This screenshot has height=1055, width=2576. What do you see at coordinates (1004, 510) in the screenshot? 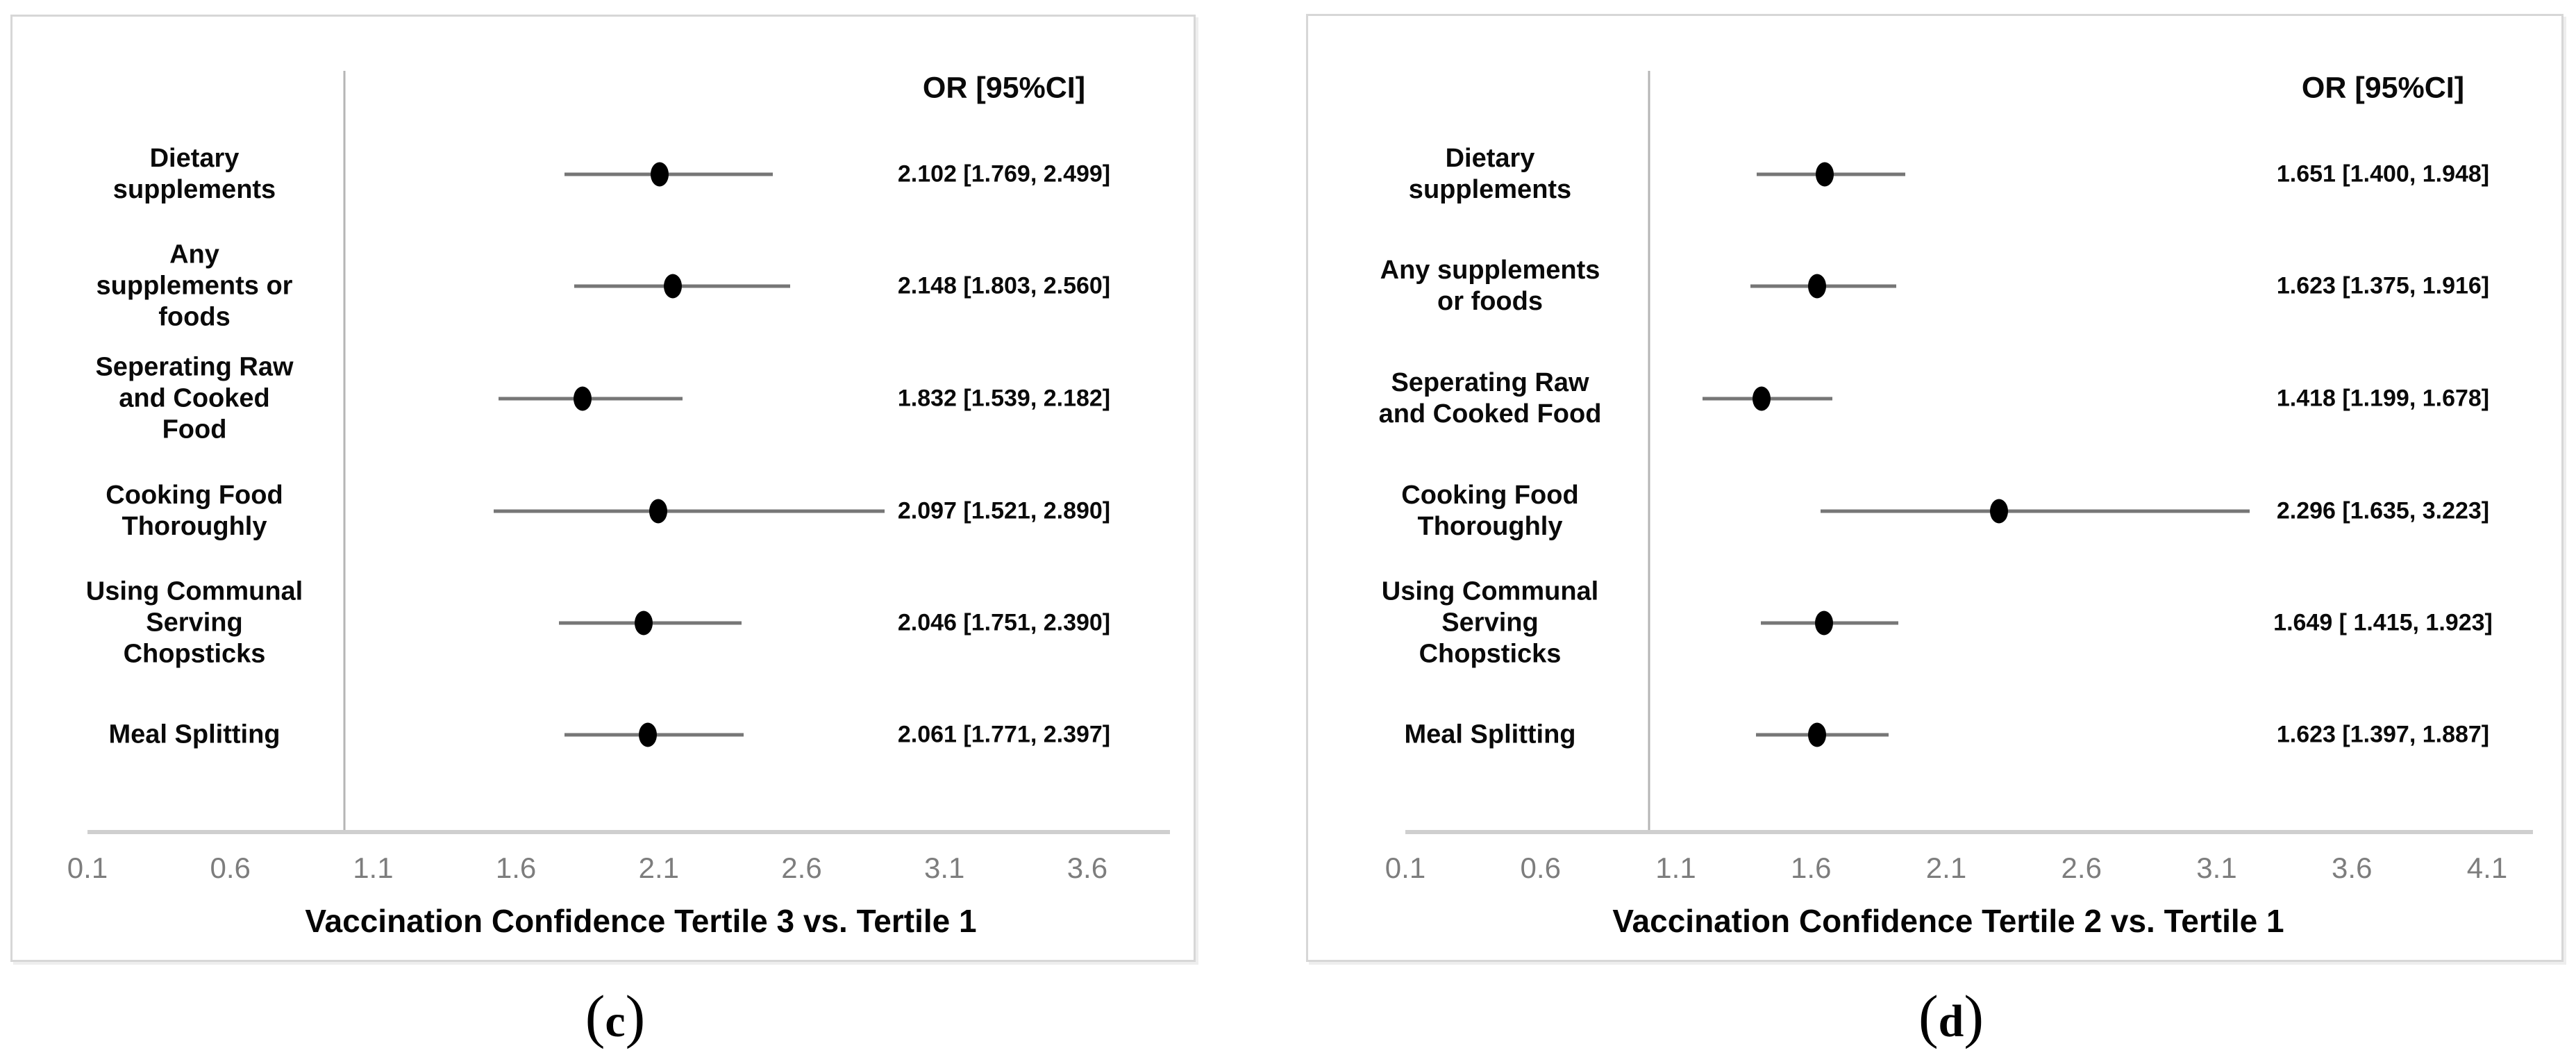
I see `or-ci-value: 2.097 [1.521, 2.890]` at bounding box center [1004, 510].